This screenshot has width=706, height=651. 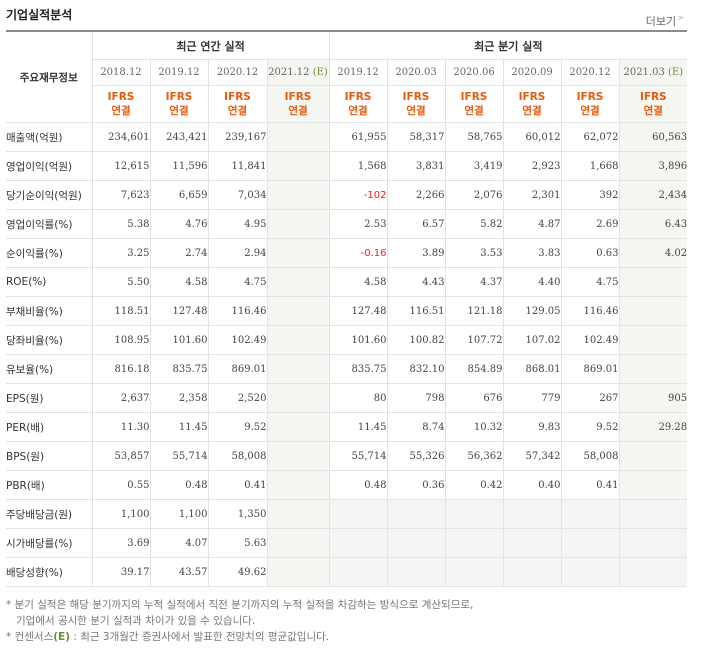 I want to click on annual-period-0: 2018.12, so click(x=121, y=72).